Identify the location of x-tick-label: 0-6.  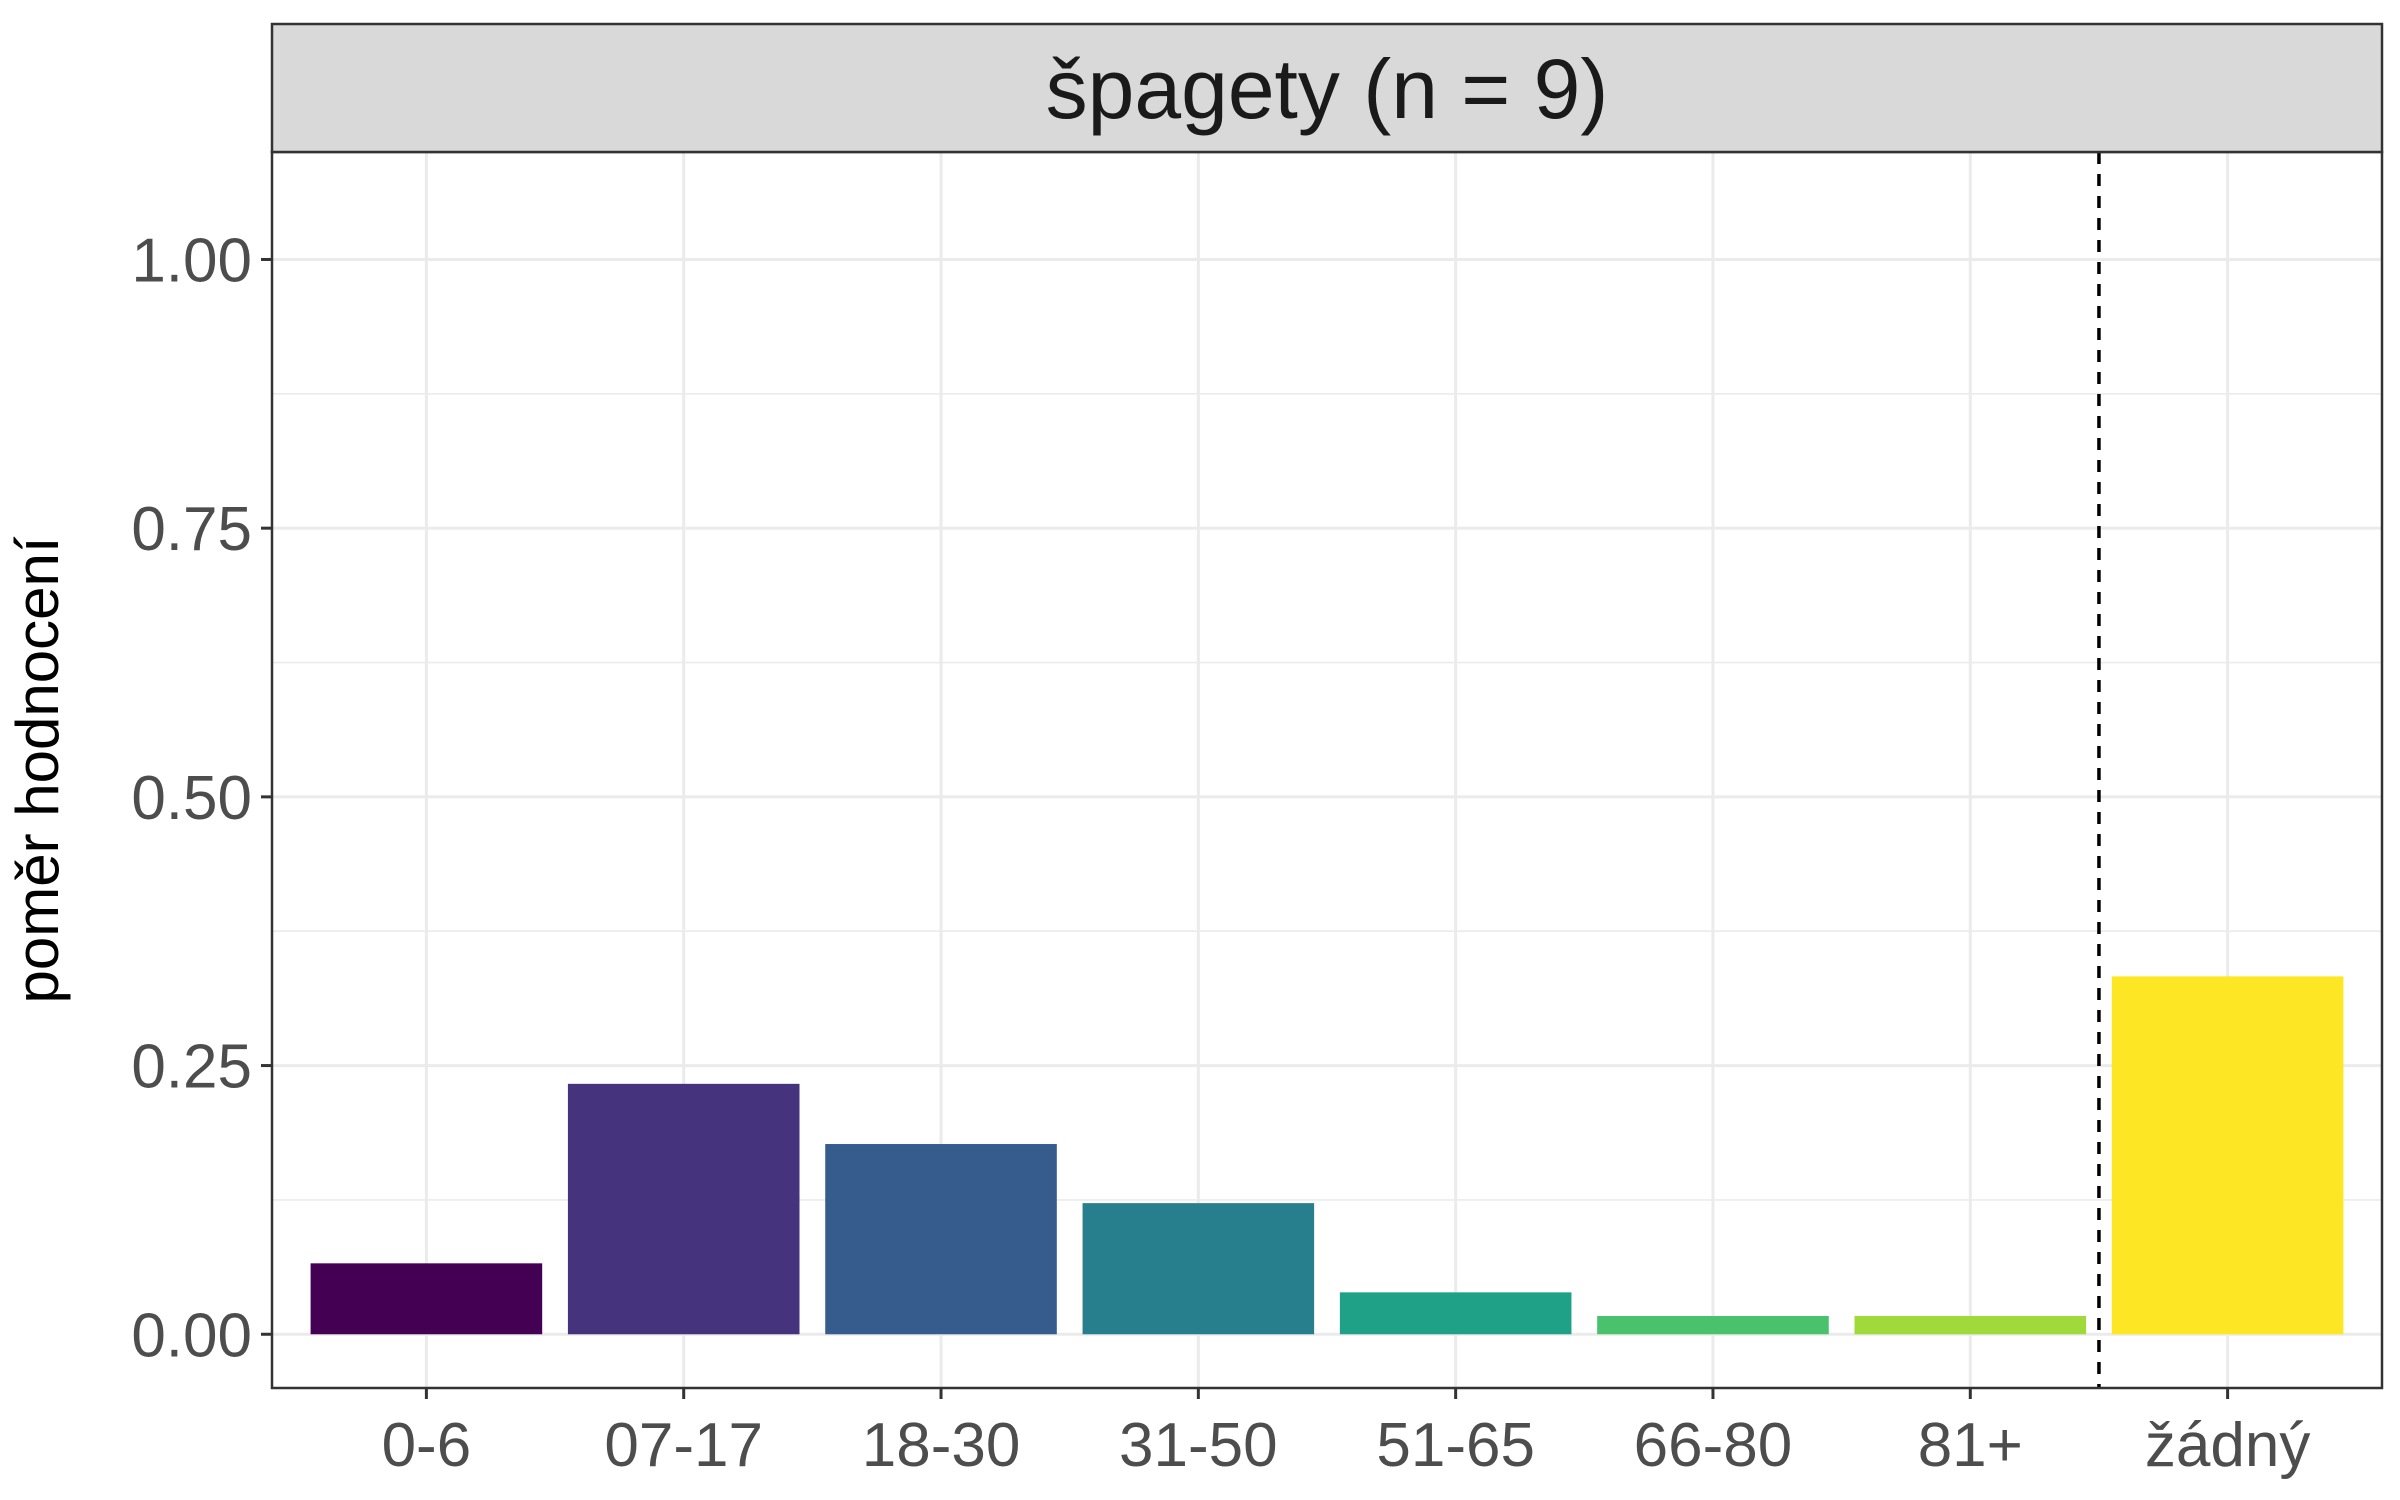
(427, 1445).